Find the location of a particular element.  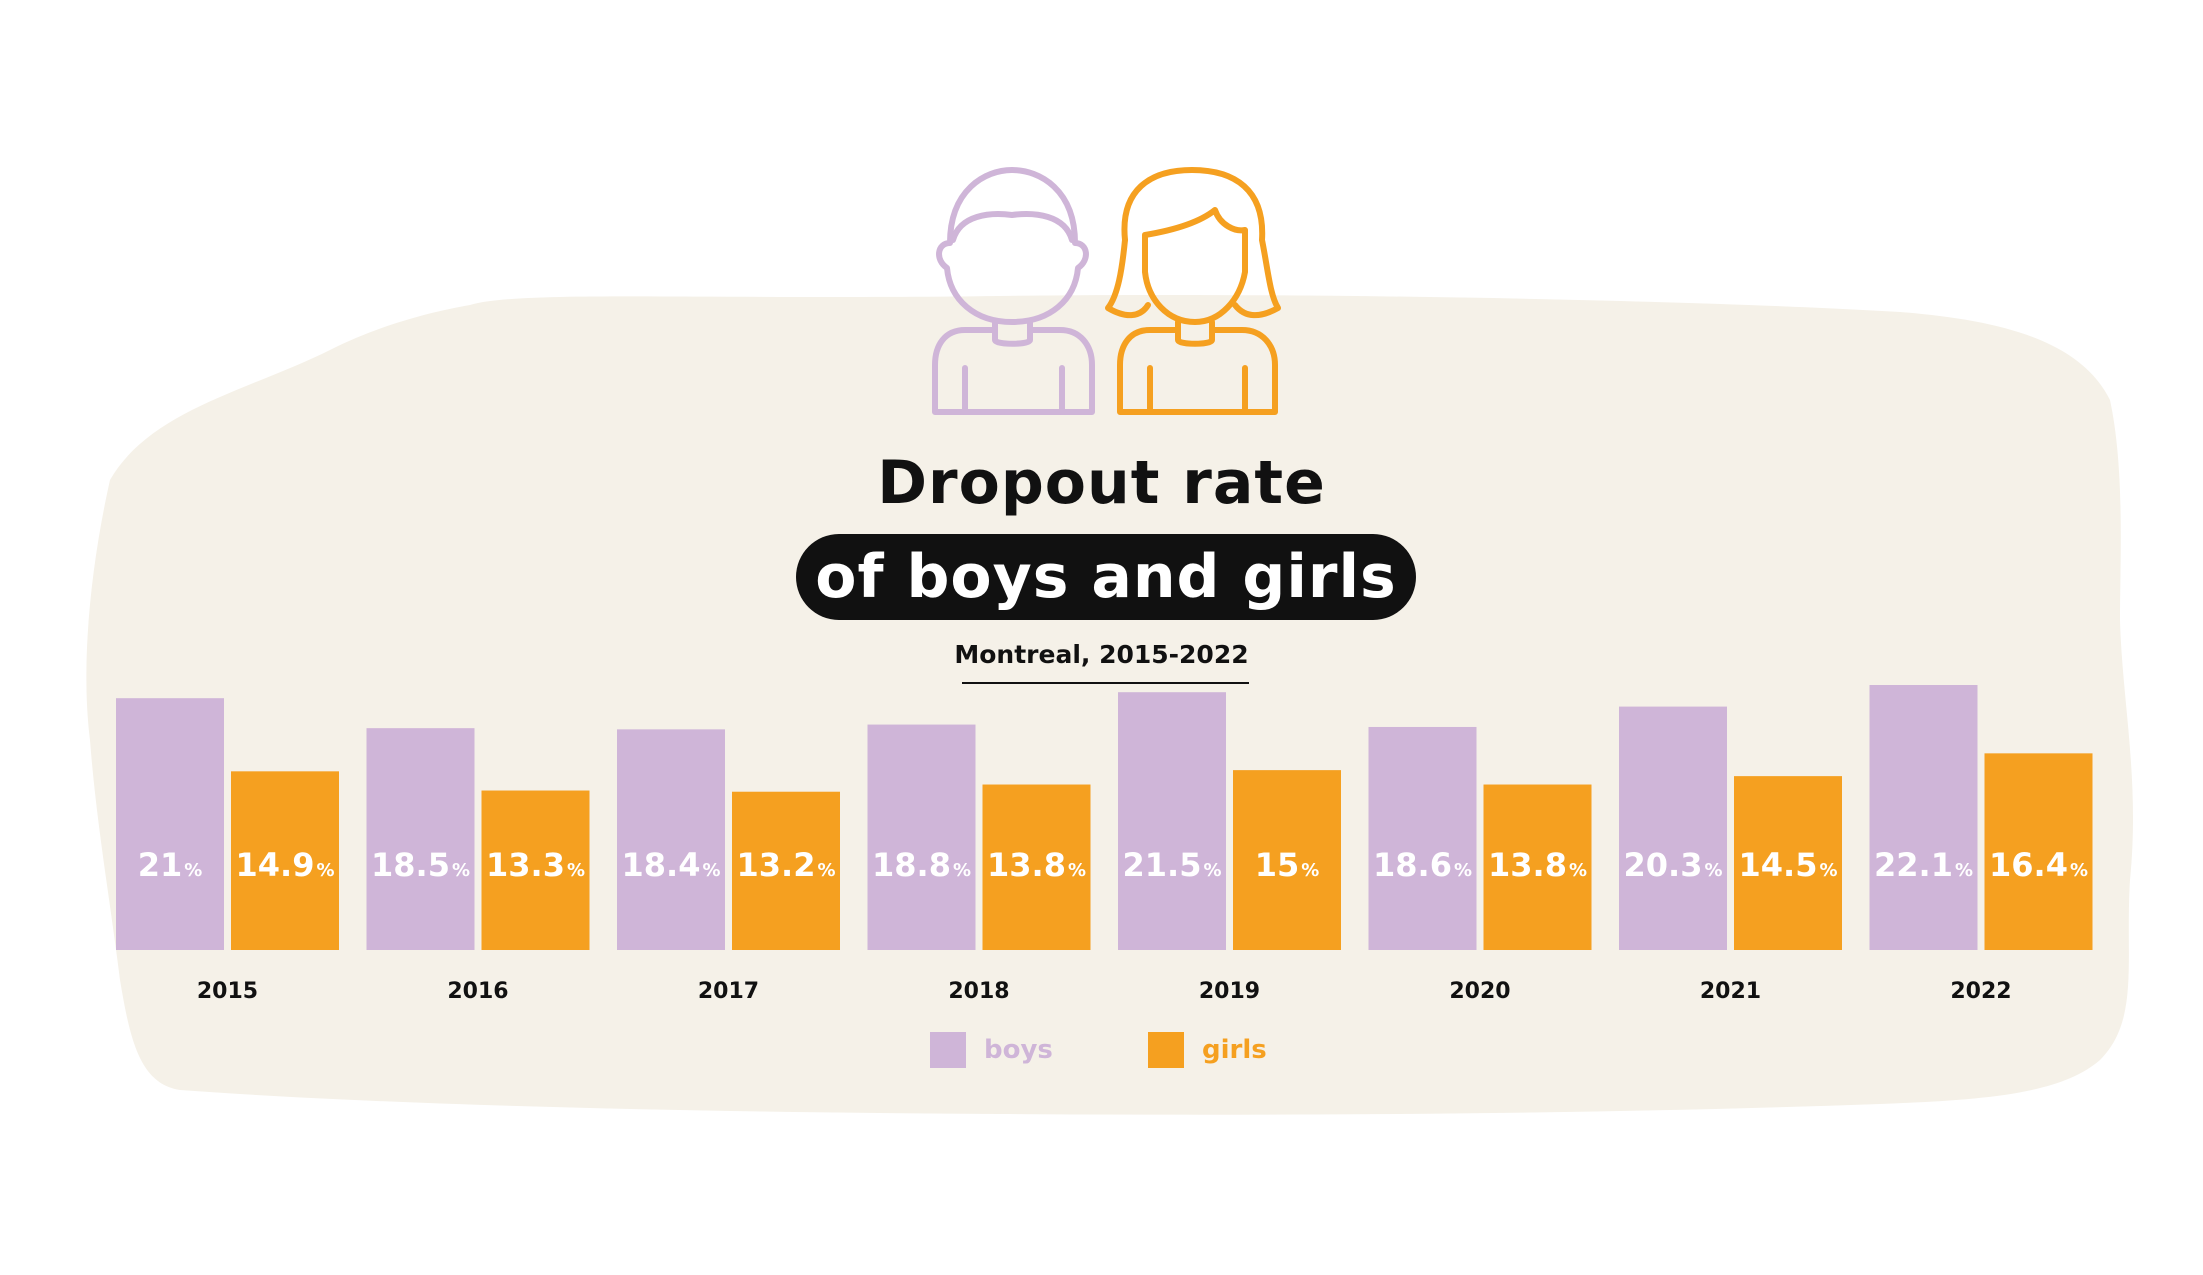

boy-icon is located at coordinates (1013, 291).